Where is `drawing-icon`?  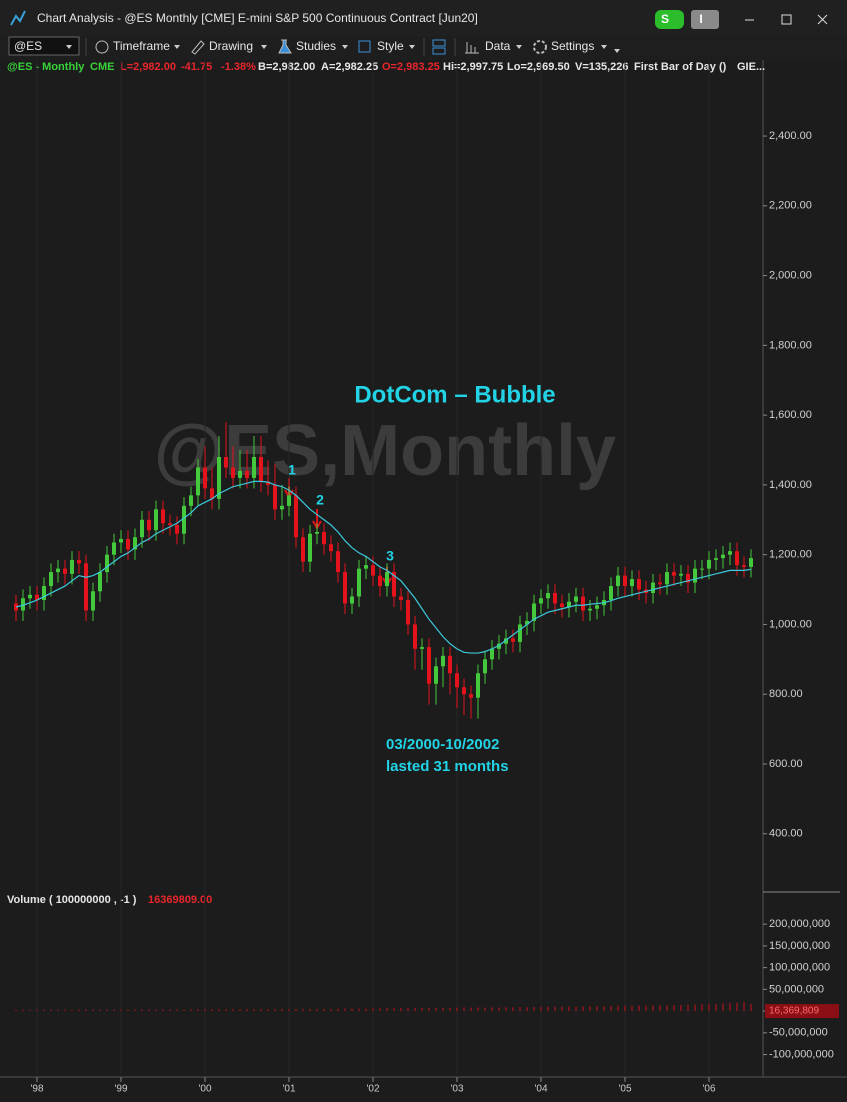 drawing-icon is located at coordinates (198, 47).